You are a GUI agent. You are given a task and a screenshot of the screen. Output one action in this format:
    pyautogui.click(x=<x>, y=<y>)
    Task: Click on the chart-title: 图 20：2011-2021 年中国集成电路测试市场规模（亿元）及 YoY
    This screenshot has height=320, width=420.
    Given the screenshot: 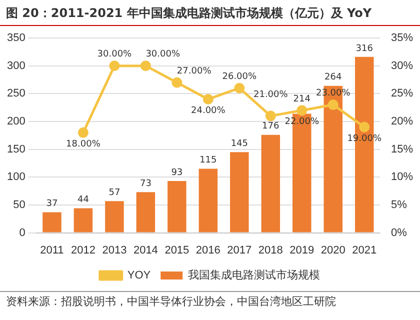 What is the action you would take?
    pyautogui.click(x=210, y=13)
    